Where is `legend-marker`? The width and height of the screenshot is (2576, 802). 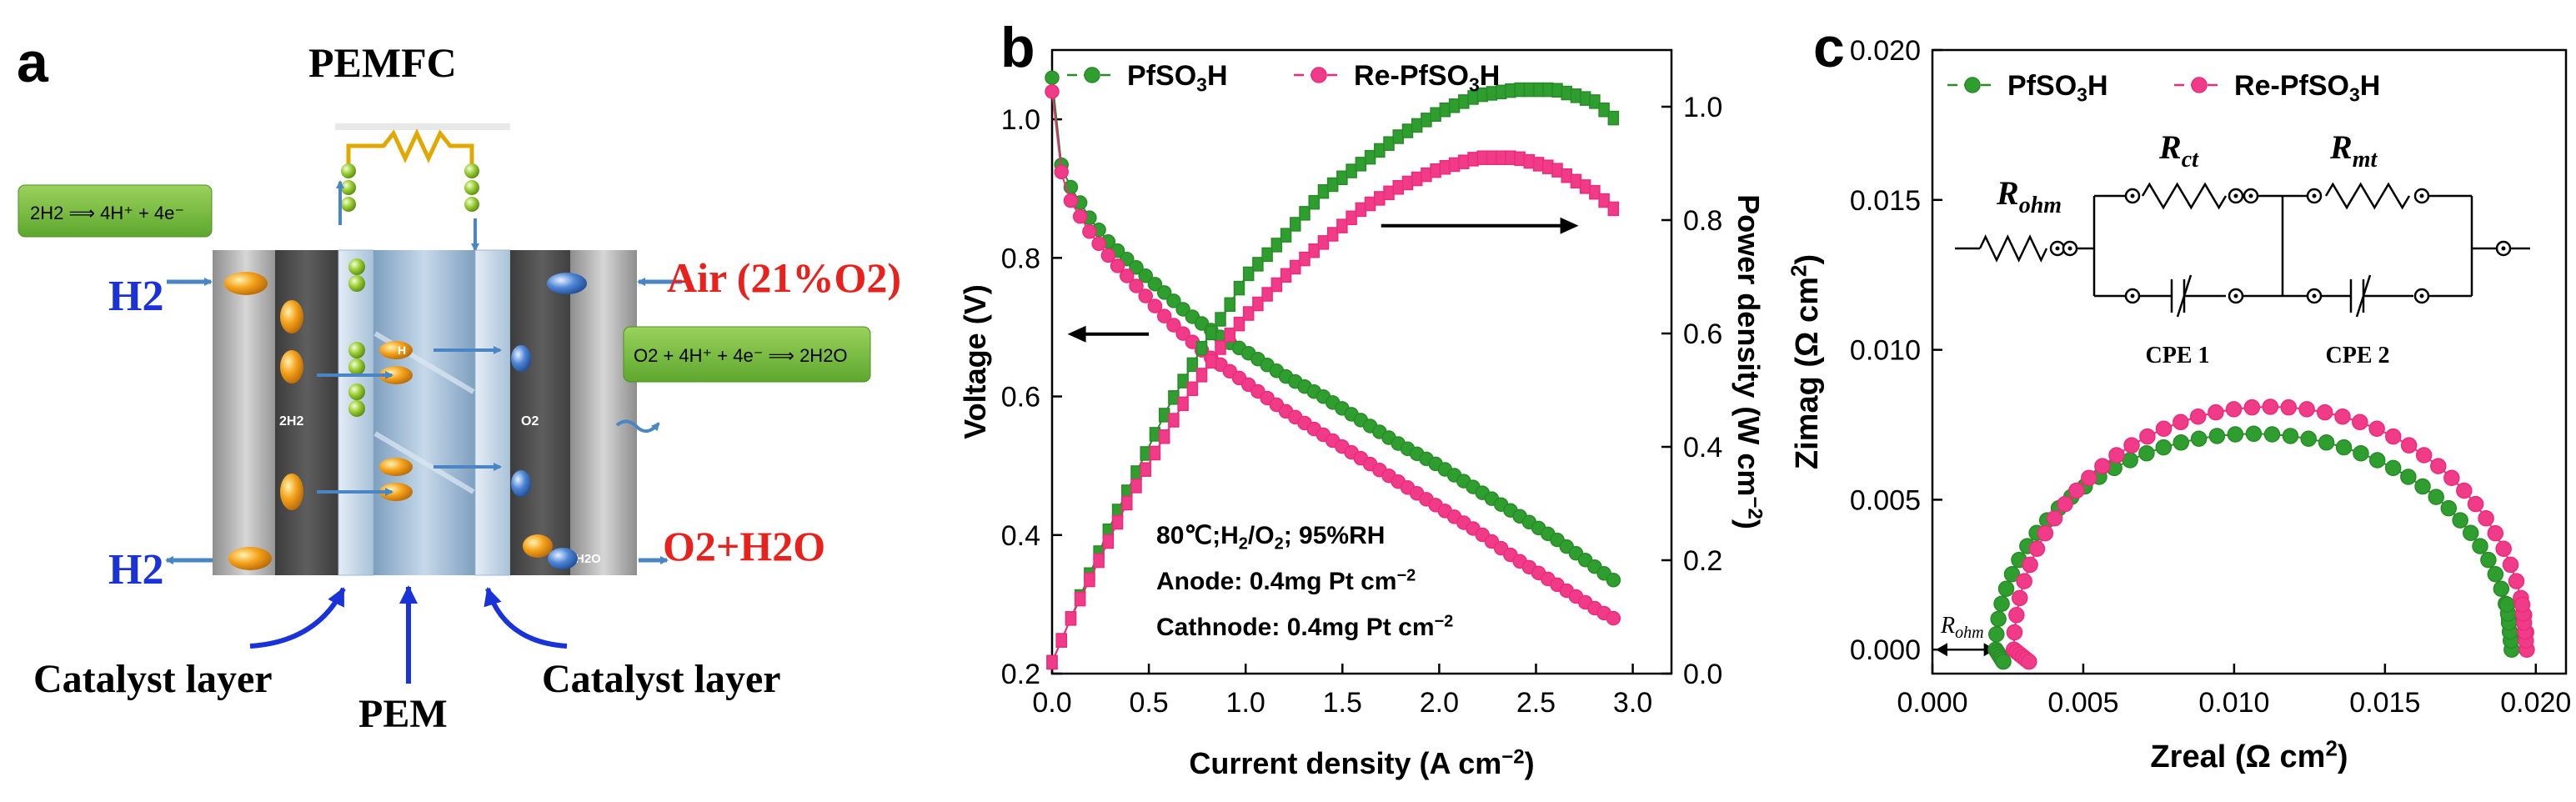 legend-marker is located at coordinates (1092, 75).